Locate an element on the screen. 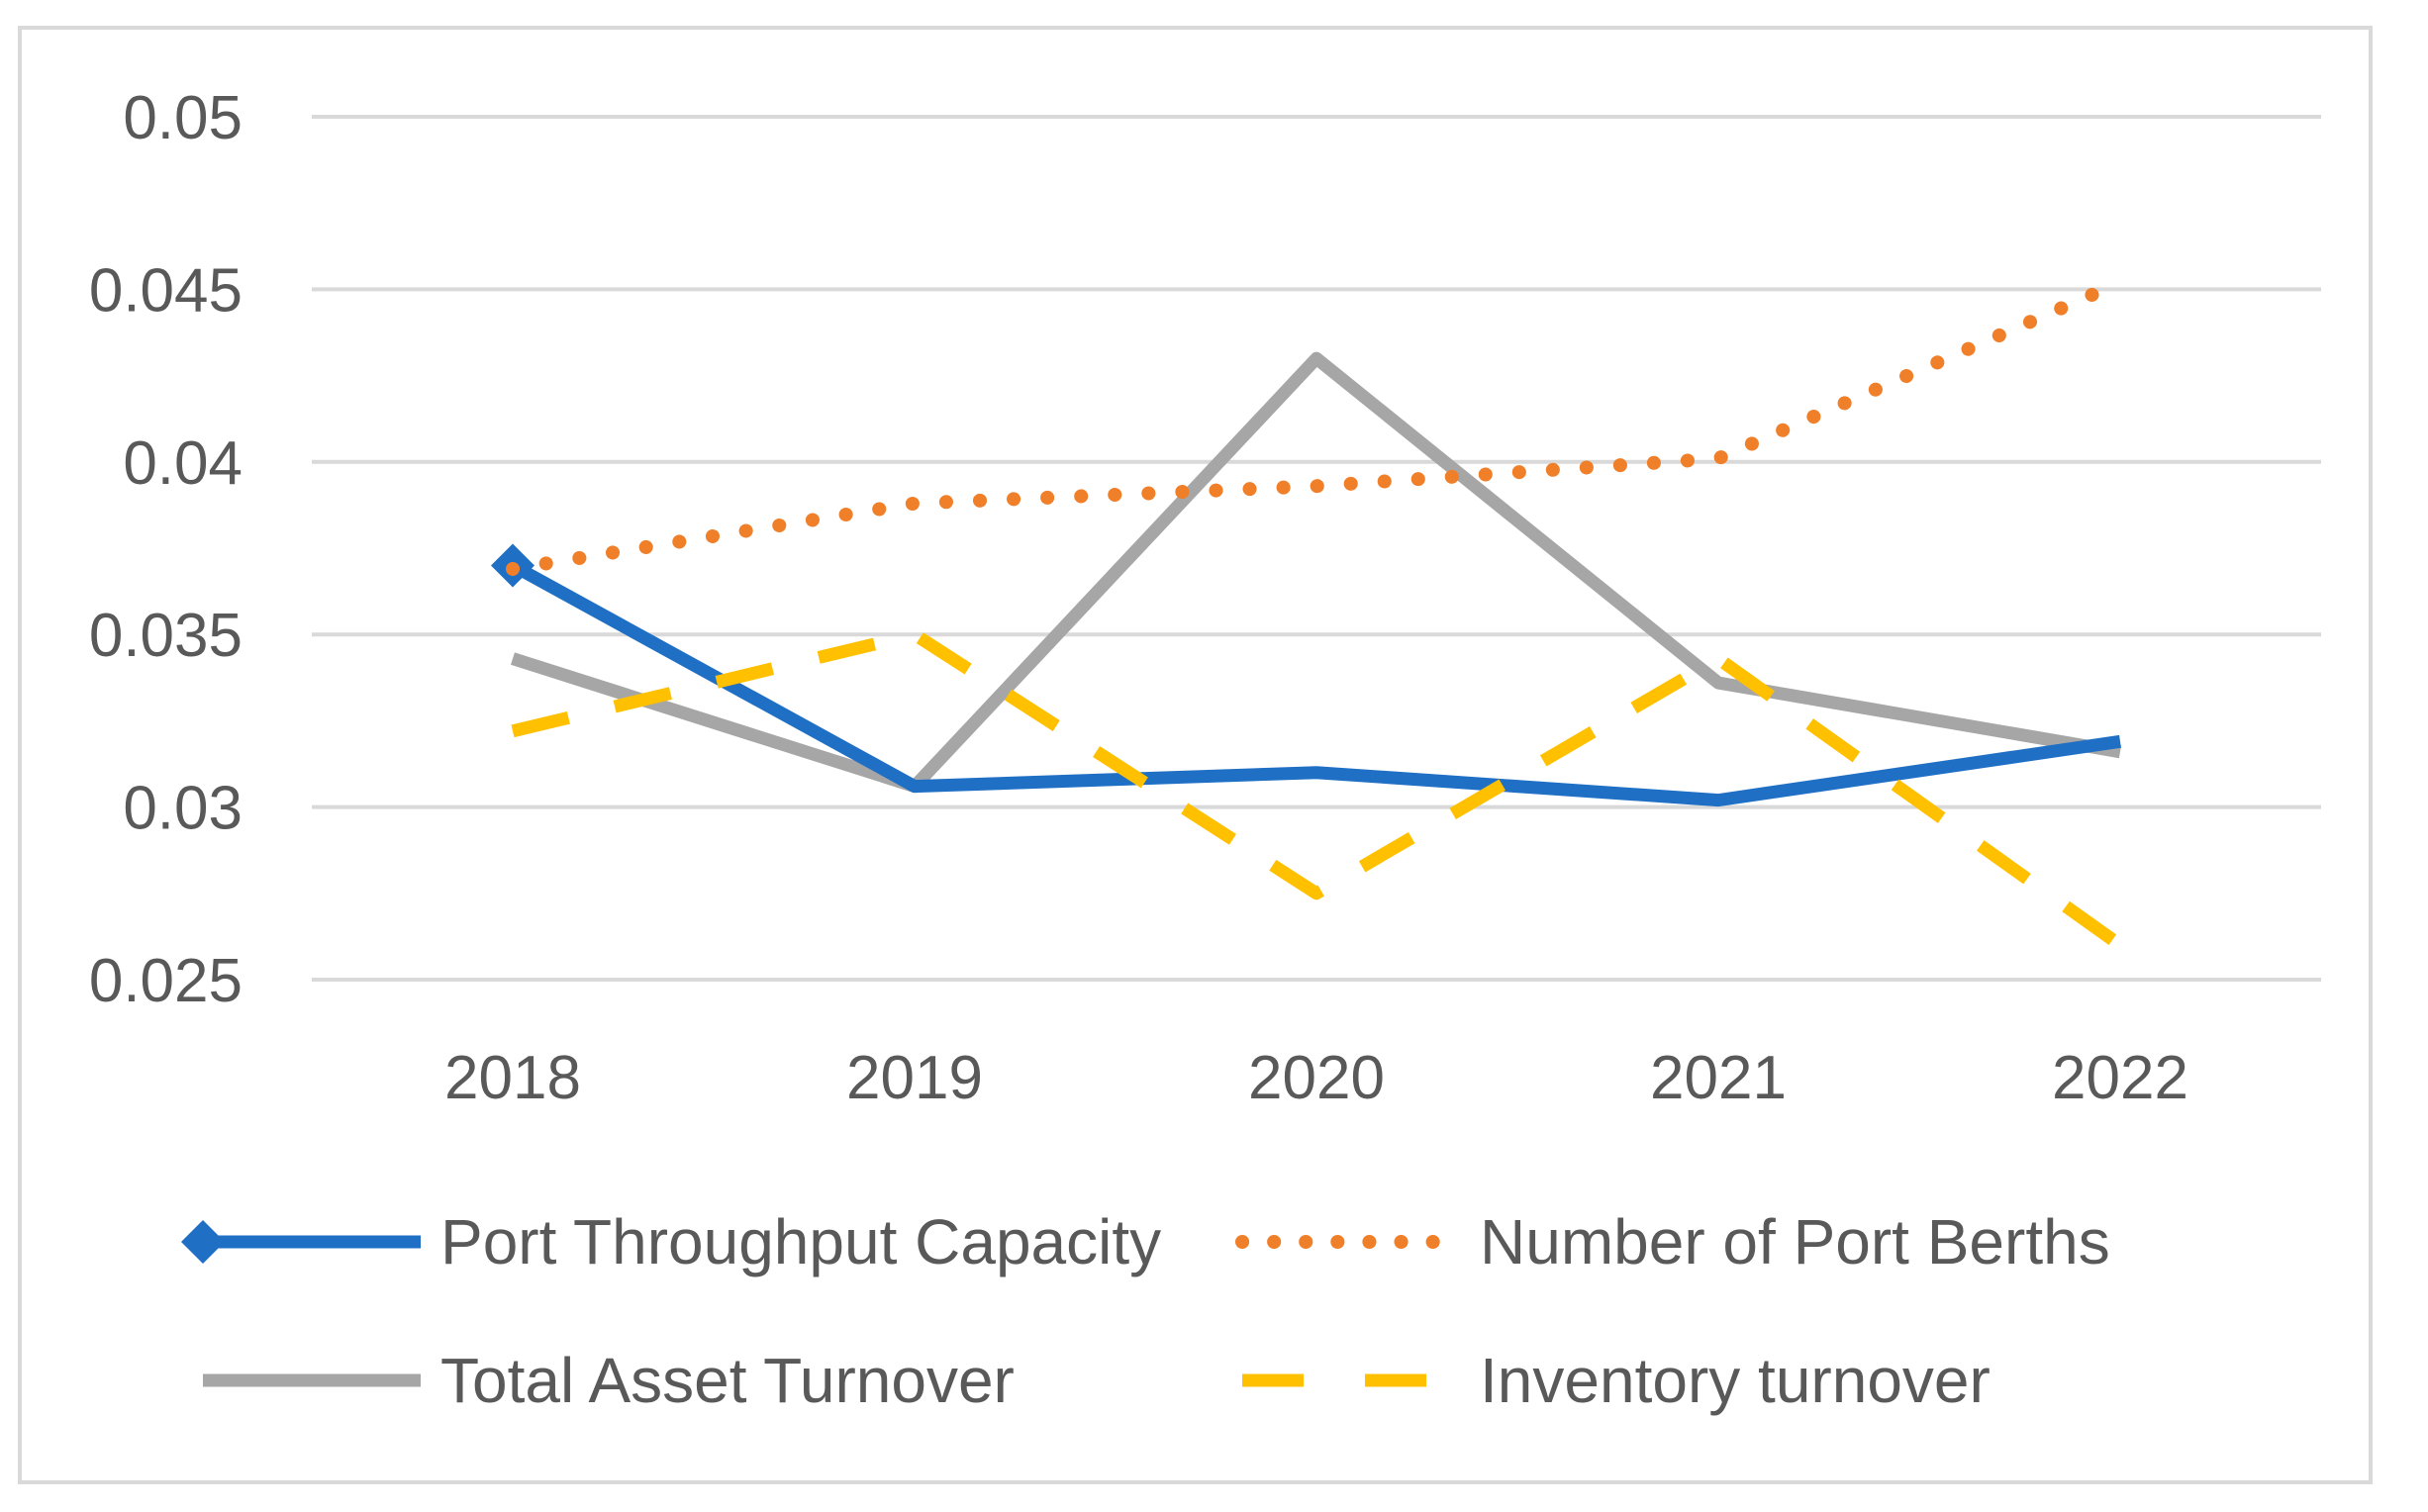  y-tick-label: 0.05 is located at coordinates (183, 118).